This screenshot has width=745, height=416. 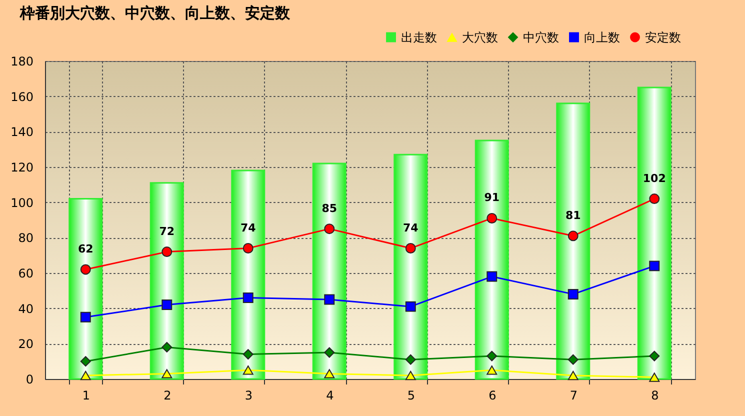 What do you see at coordinates (574, 395) in the screenshot?
I see `x-tick-label: 7` at bounding box center [574, 395].